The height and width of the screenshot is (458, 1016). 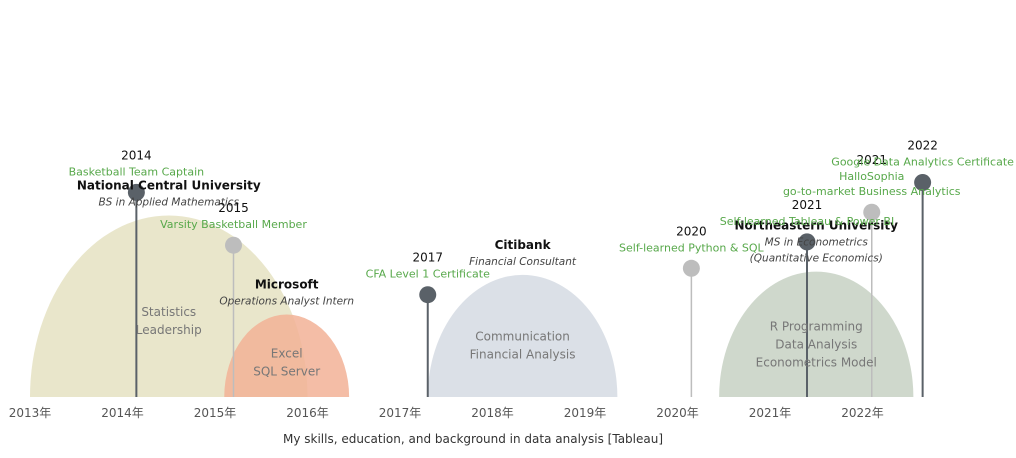 What do you see at coordinates (922, 146) in the screenshot?
I see `event-year: 2022` at bounding box center [922, 146].